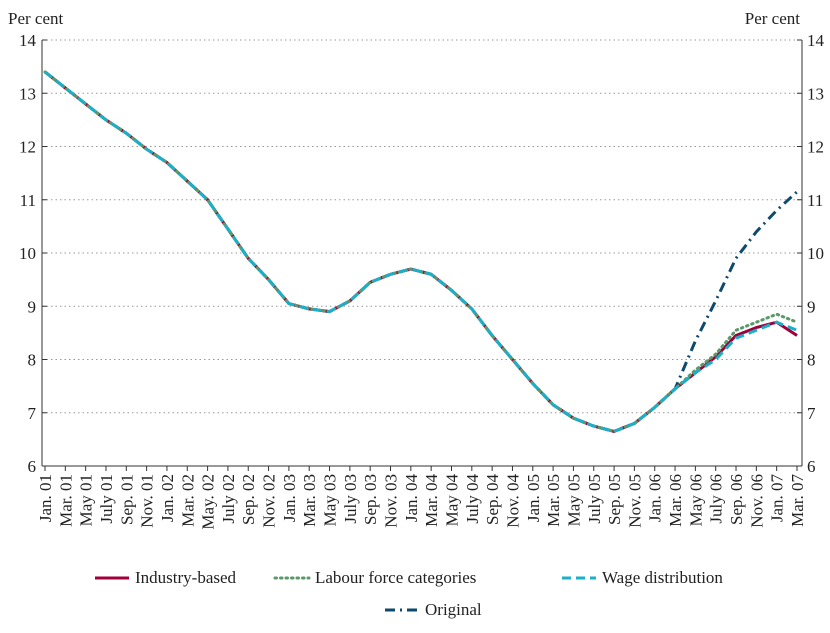 The height and width of the screenshot is (633, 830). Describe the element at coordinates (472, 499) in the screenshot. I see `x-tick-label: July 04` at that location.